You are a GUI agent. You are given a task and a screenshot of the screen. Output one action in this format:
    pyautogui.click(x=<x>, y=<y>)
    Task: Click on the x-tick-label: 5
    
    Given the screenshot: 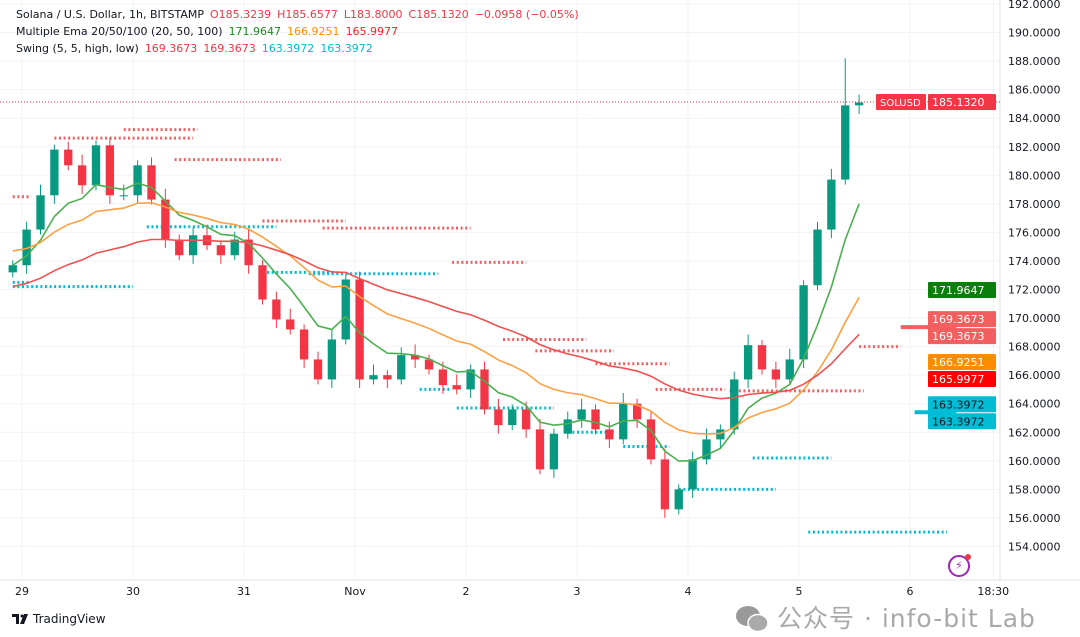 What is the action you would take?
    pyautogui.click(x=799, y=591)
    